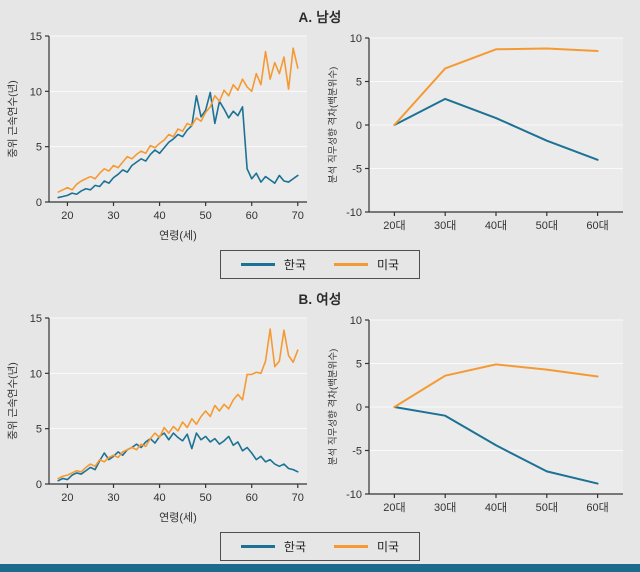 This screenshot has width=640, height=572. I want to click on plot-area, so click(178, 401).